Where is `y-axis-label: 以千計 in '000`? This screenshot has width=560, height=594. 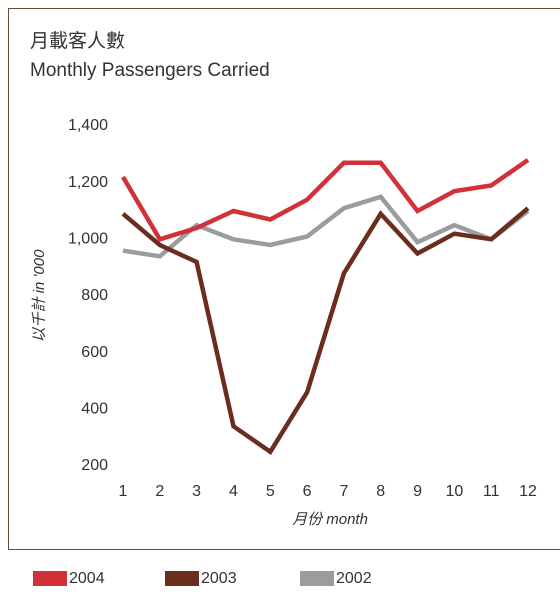
y-axis-label: 以千計 in '000 is located at coordinates (39, 296).